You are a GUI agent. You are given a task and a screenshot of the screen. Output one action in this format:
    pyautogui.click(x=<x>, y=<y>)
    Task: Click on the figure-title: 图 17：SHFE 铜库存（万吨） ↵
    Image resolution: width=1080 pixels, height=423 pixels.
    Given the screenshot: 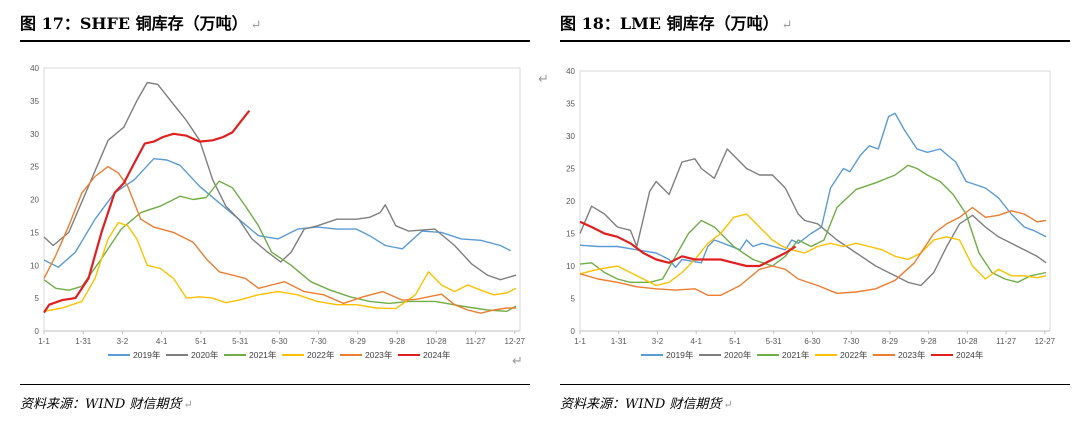 What is the action you would take?
    pyautogui.click(x=141, y=23)
    